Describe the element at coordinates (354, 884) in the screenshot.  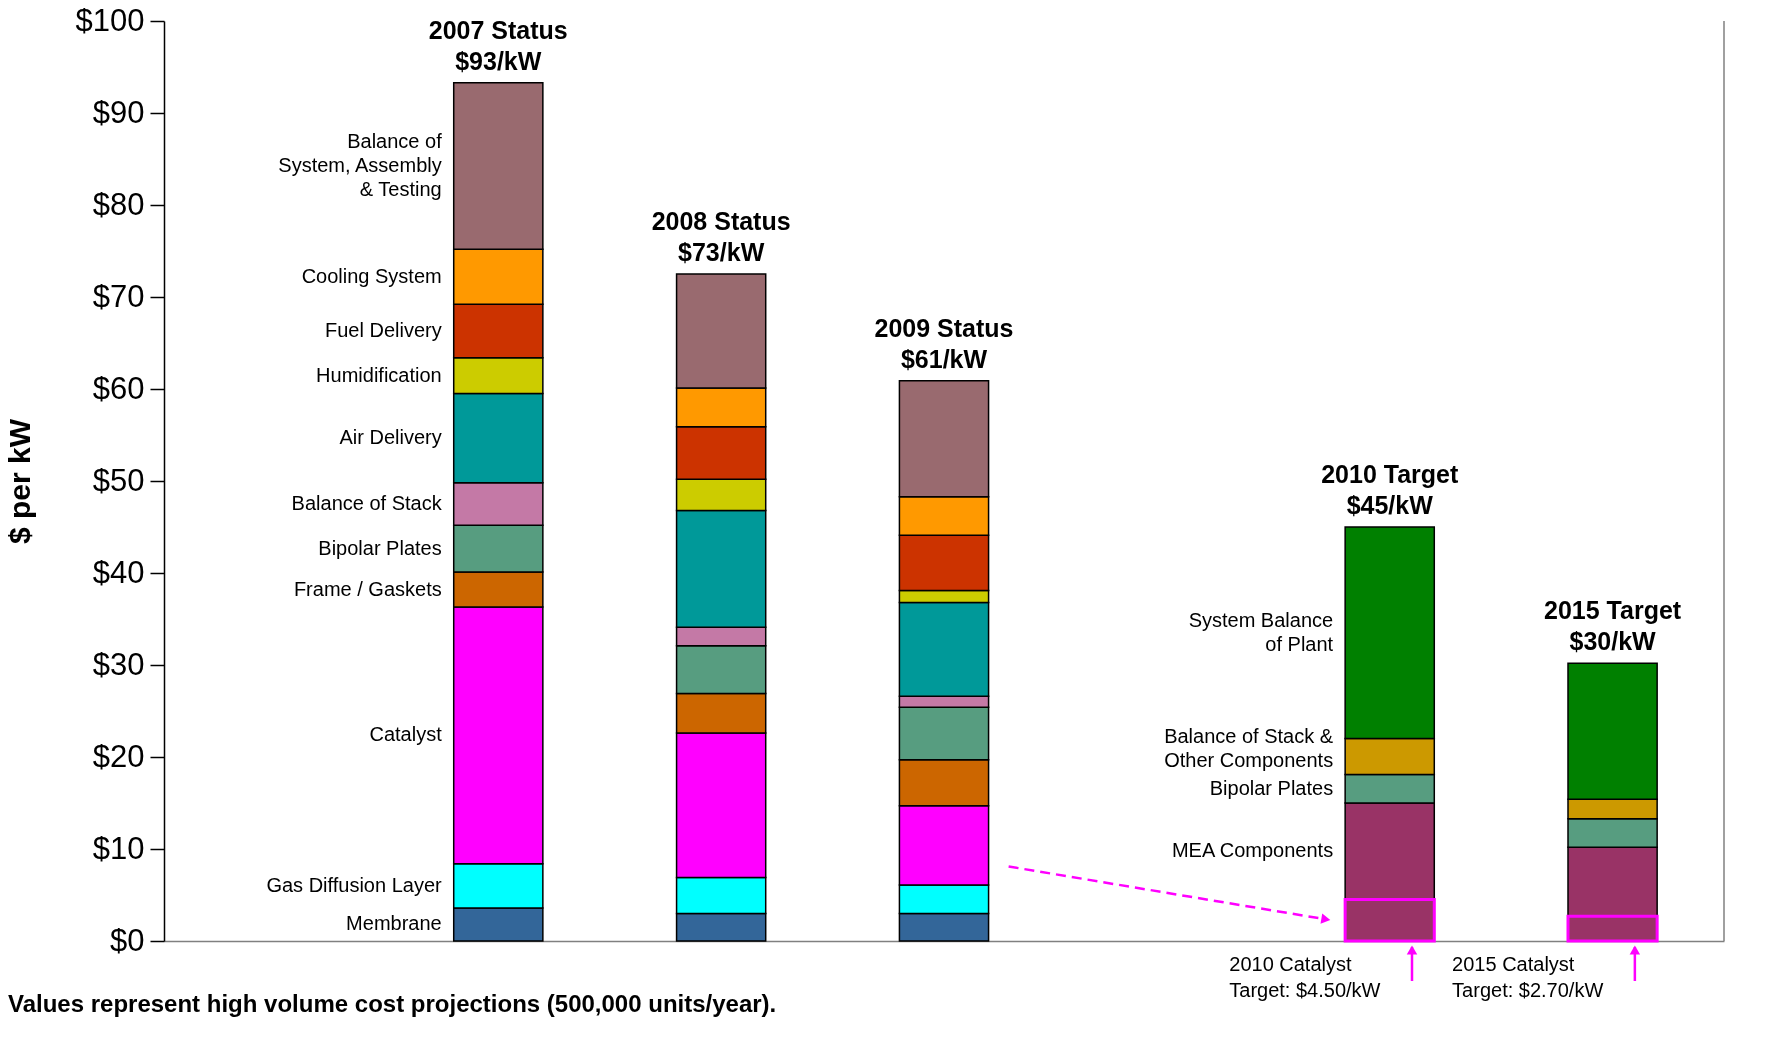
I see `series-label: Gas Diffusion Layer` at that location.